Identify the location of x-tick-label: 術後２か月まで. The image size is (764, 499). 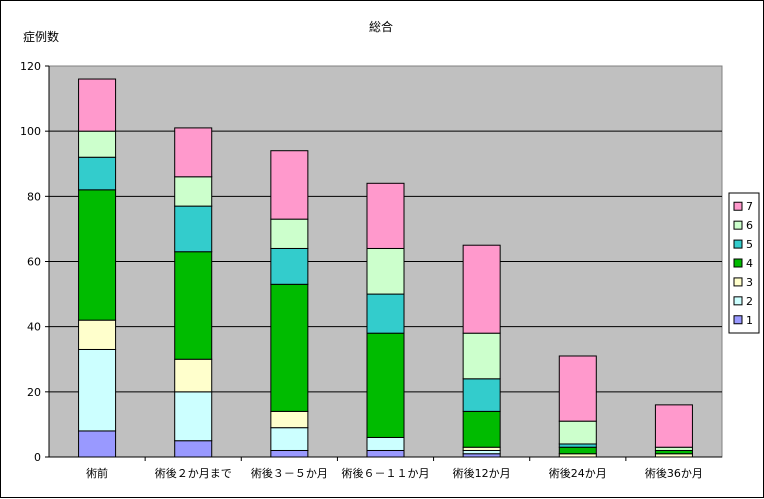
(193, 473).